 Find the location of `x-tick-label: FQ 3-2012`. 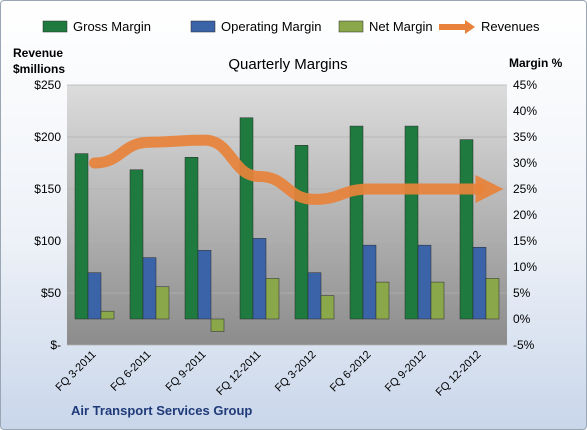

x-tick-label: FQ 3-2012 is located at coordinates (296, 372).